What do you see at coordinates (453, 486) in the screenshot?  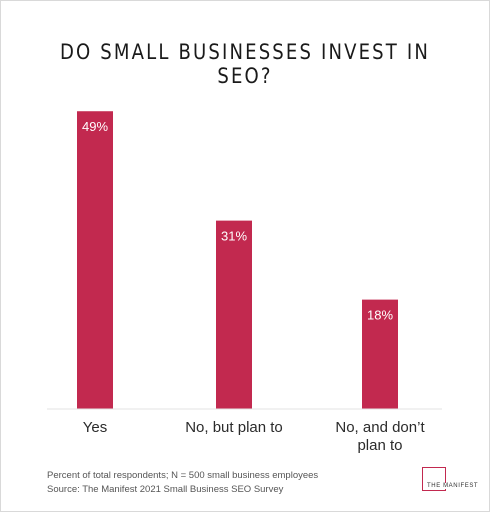 I see `logo-wordmark: THE MANIFEST` at bounding box center [453, 486].